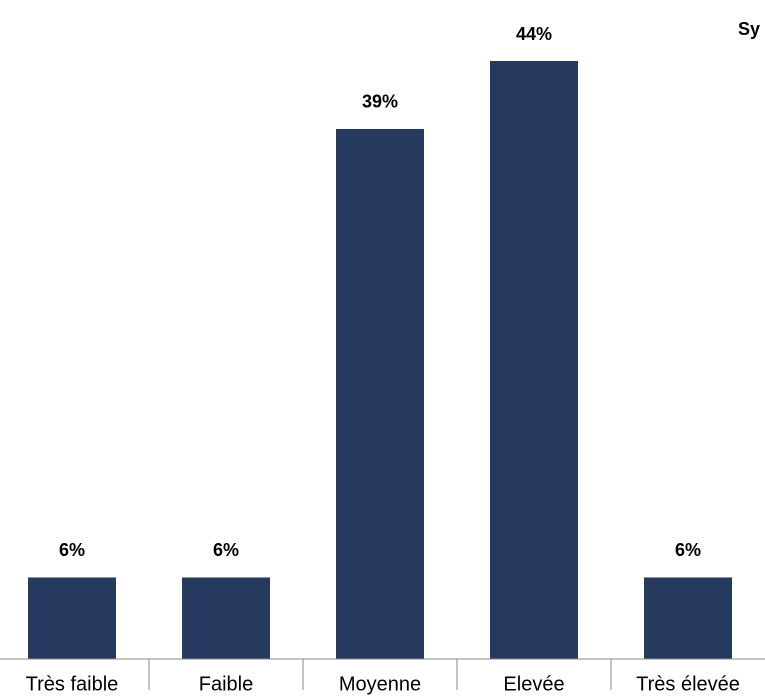  Describe the element at coordinates (533, 684) in the screenshot. I see `x-tick-label: Elevée` at that location.